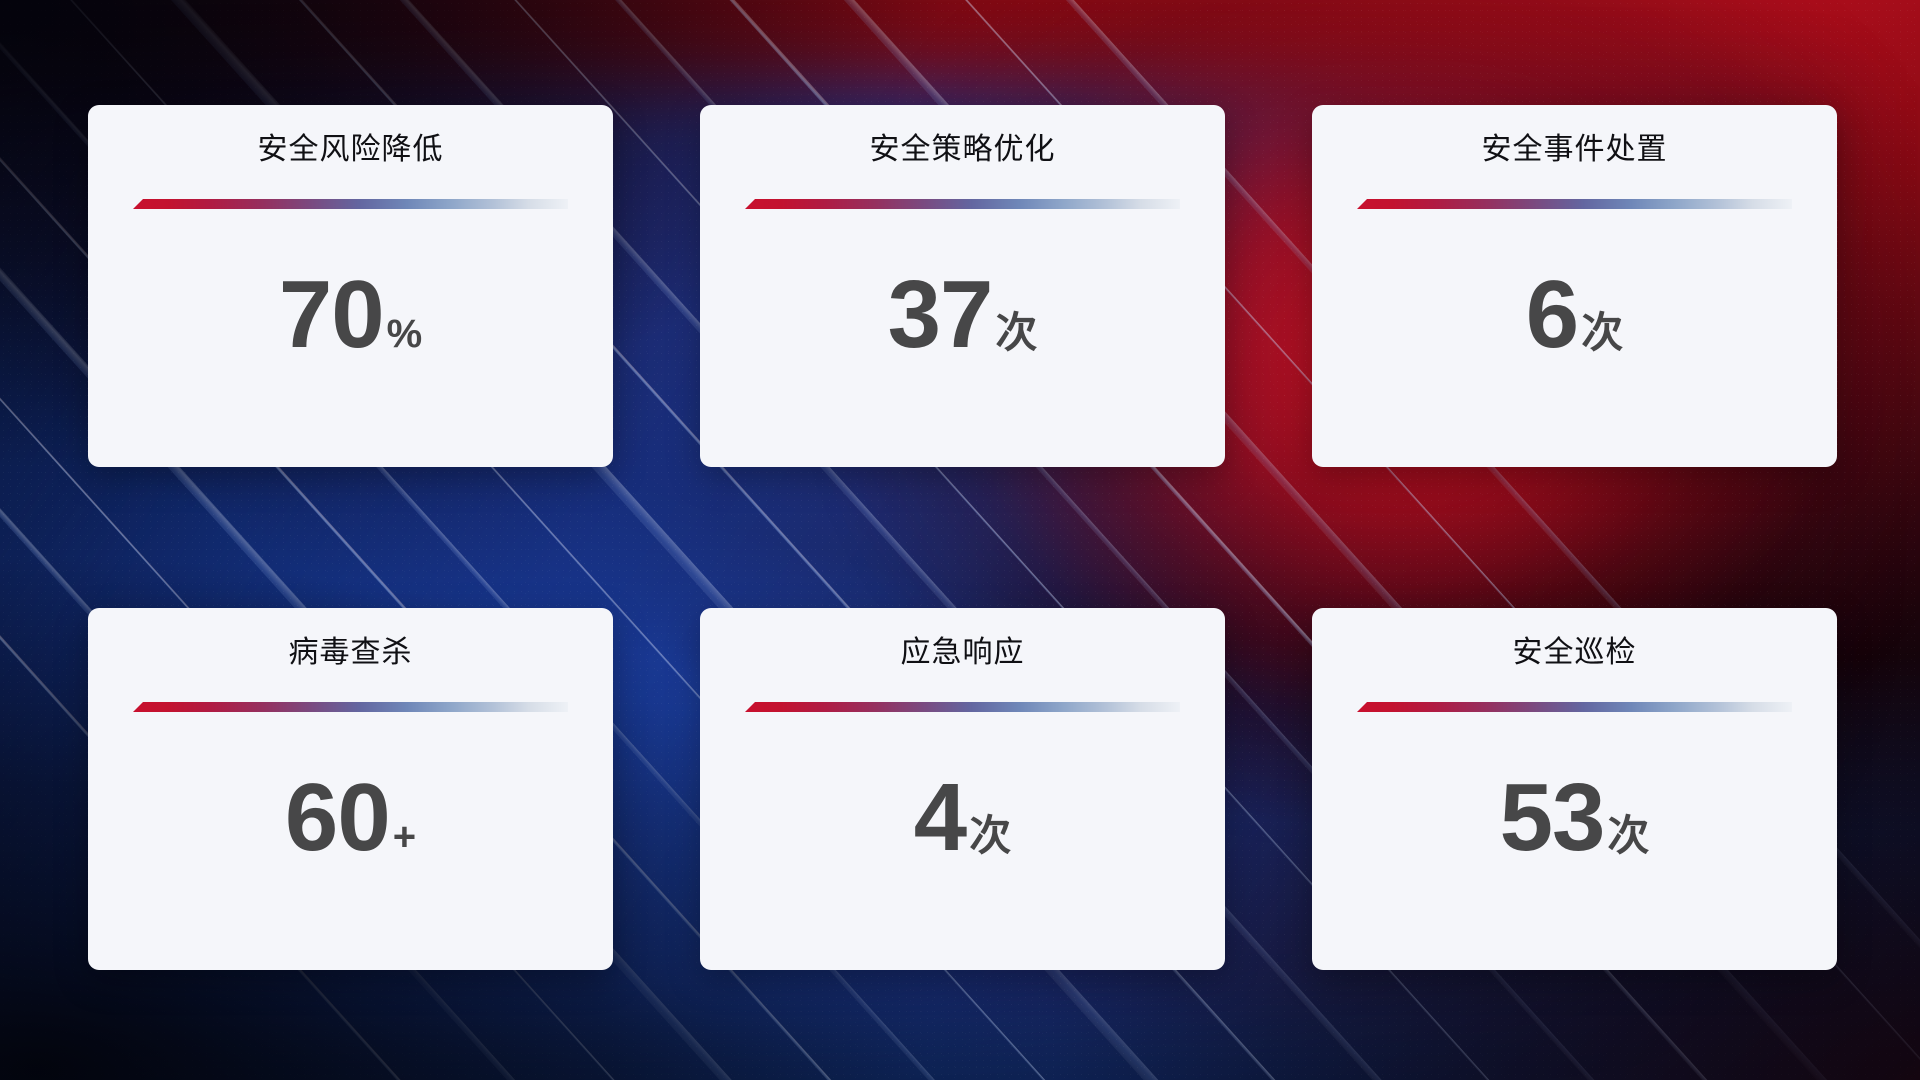 This screenshot has width=1920, height=1080. Describe the element at coordinates (404, 837) in the screenshot. I see `metric-unit: +` at that location.